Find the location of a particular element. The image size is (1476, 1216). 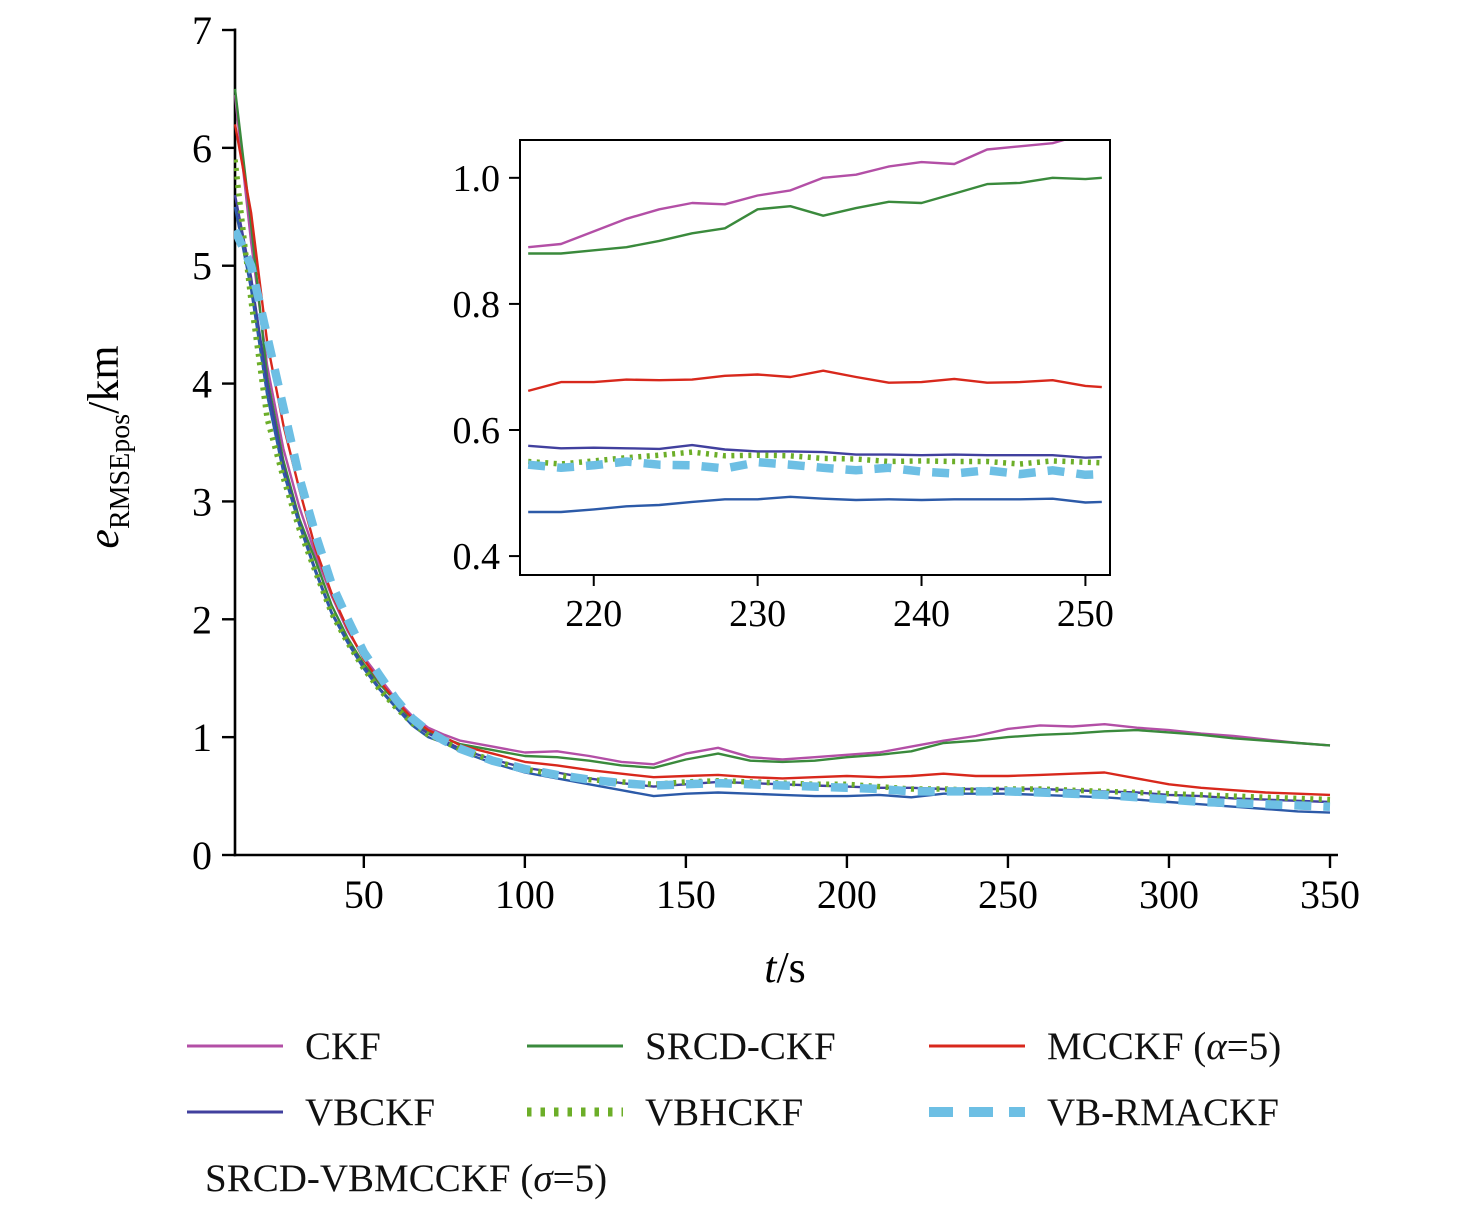

legend-item-mcckf-5-: MCCKF (α=5) is located at coordinates (1162, 1046).